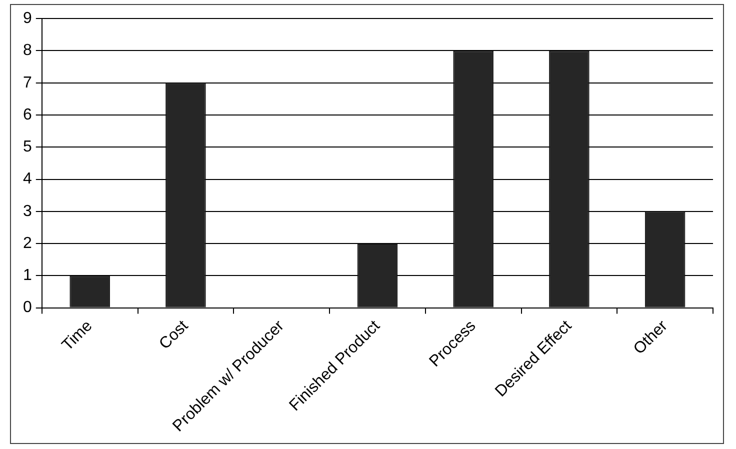  I want to click on y-tick-label: 8, so click(27, 51).